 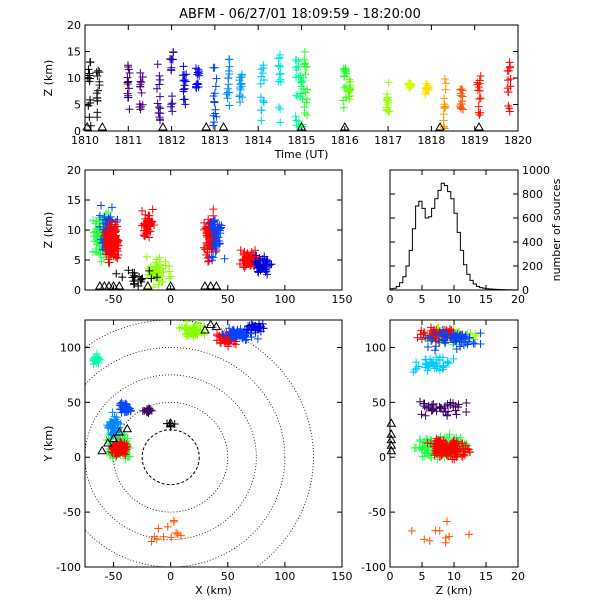 I want to click on x-axis-label: Z (km), so click(x=454, y=590).